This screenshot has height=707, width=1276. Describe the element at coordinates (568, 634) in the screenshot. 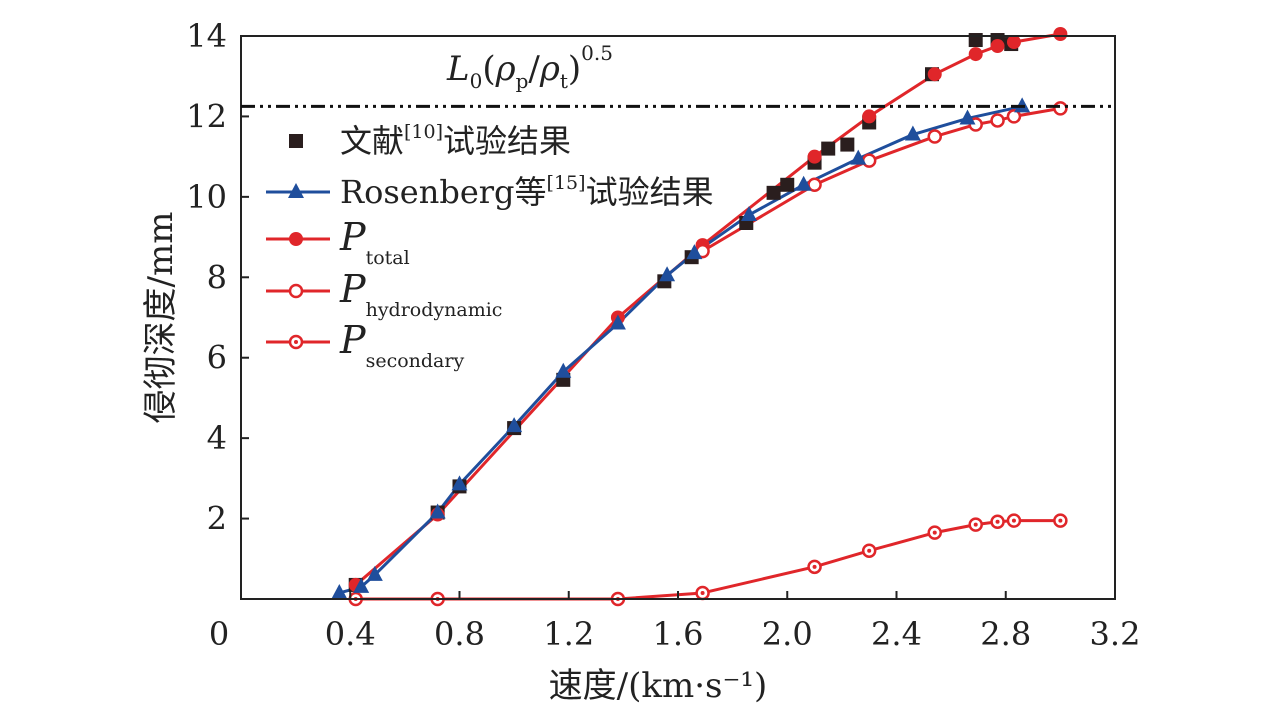

I see `x-tick-label: 1.2` at that location.